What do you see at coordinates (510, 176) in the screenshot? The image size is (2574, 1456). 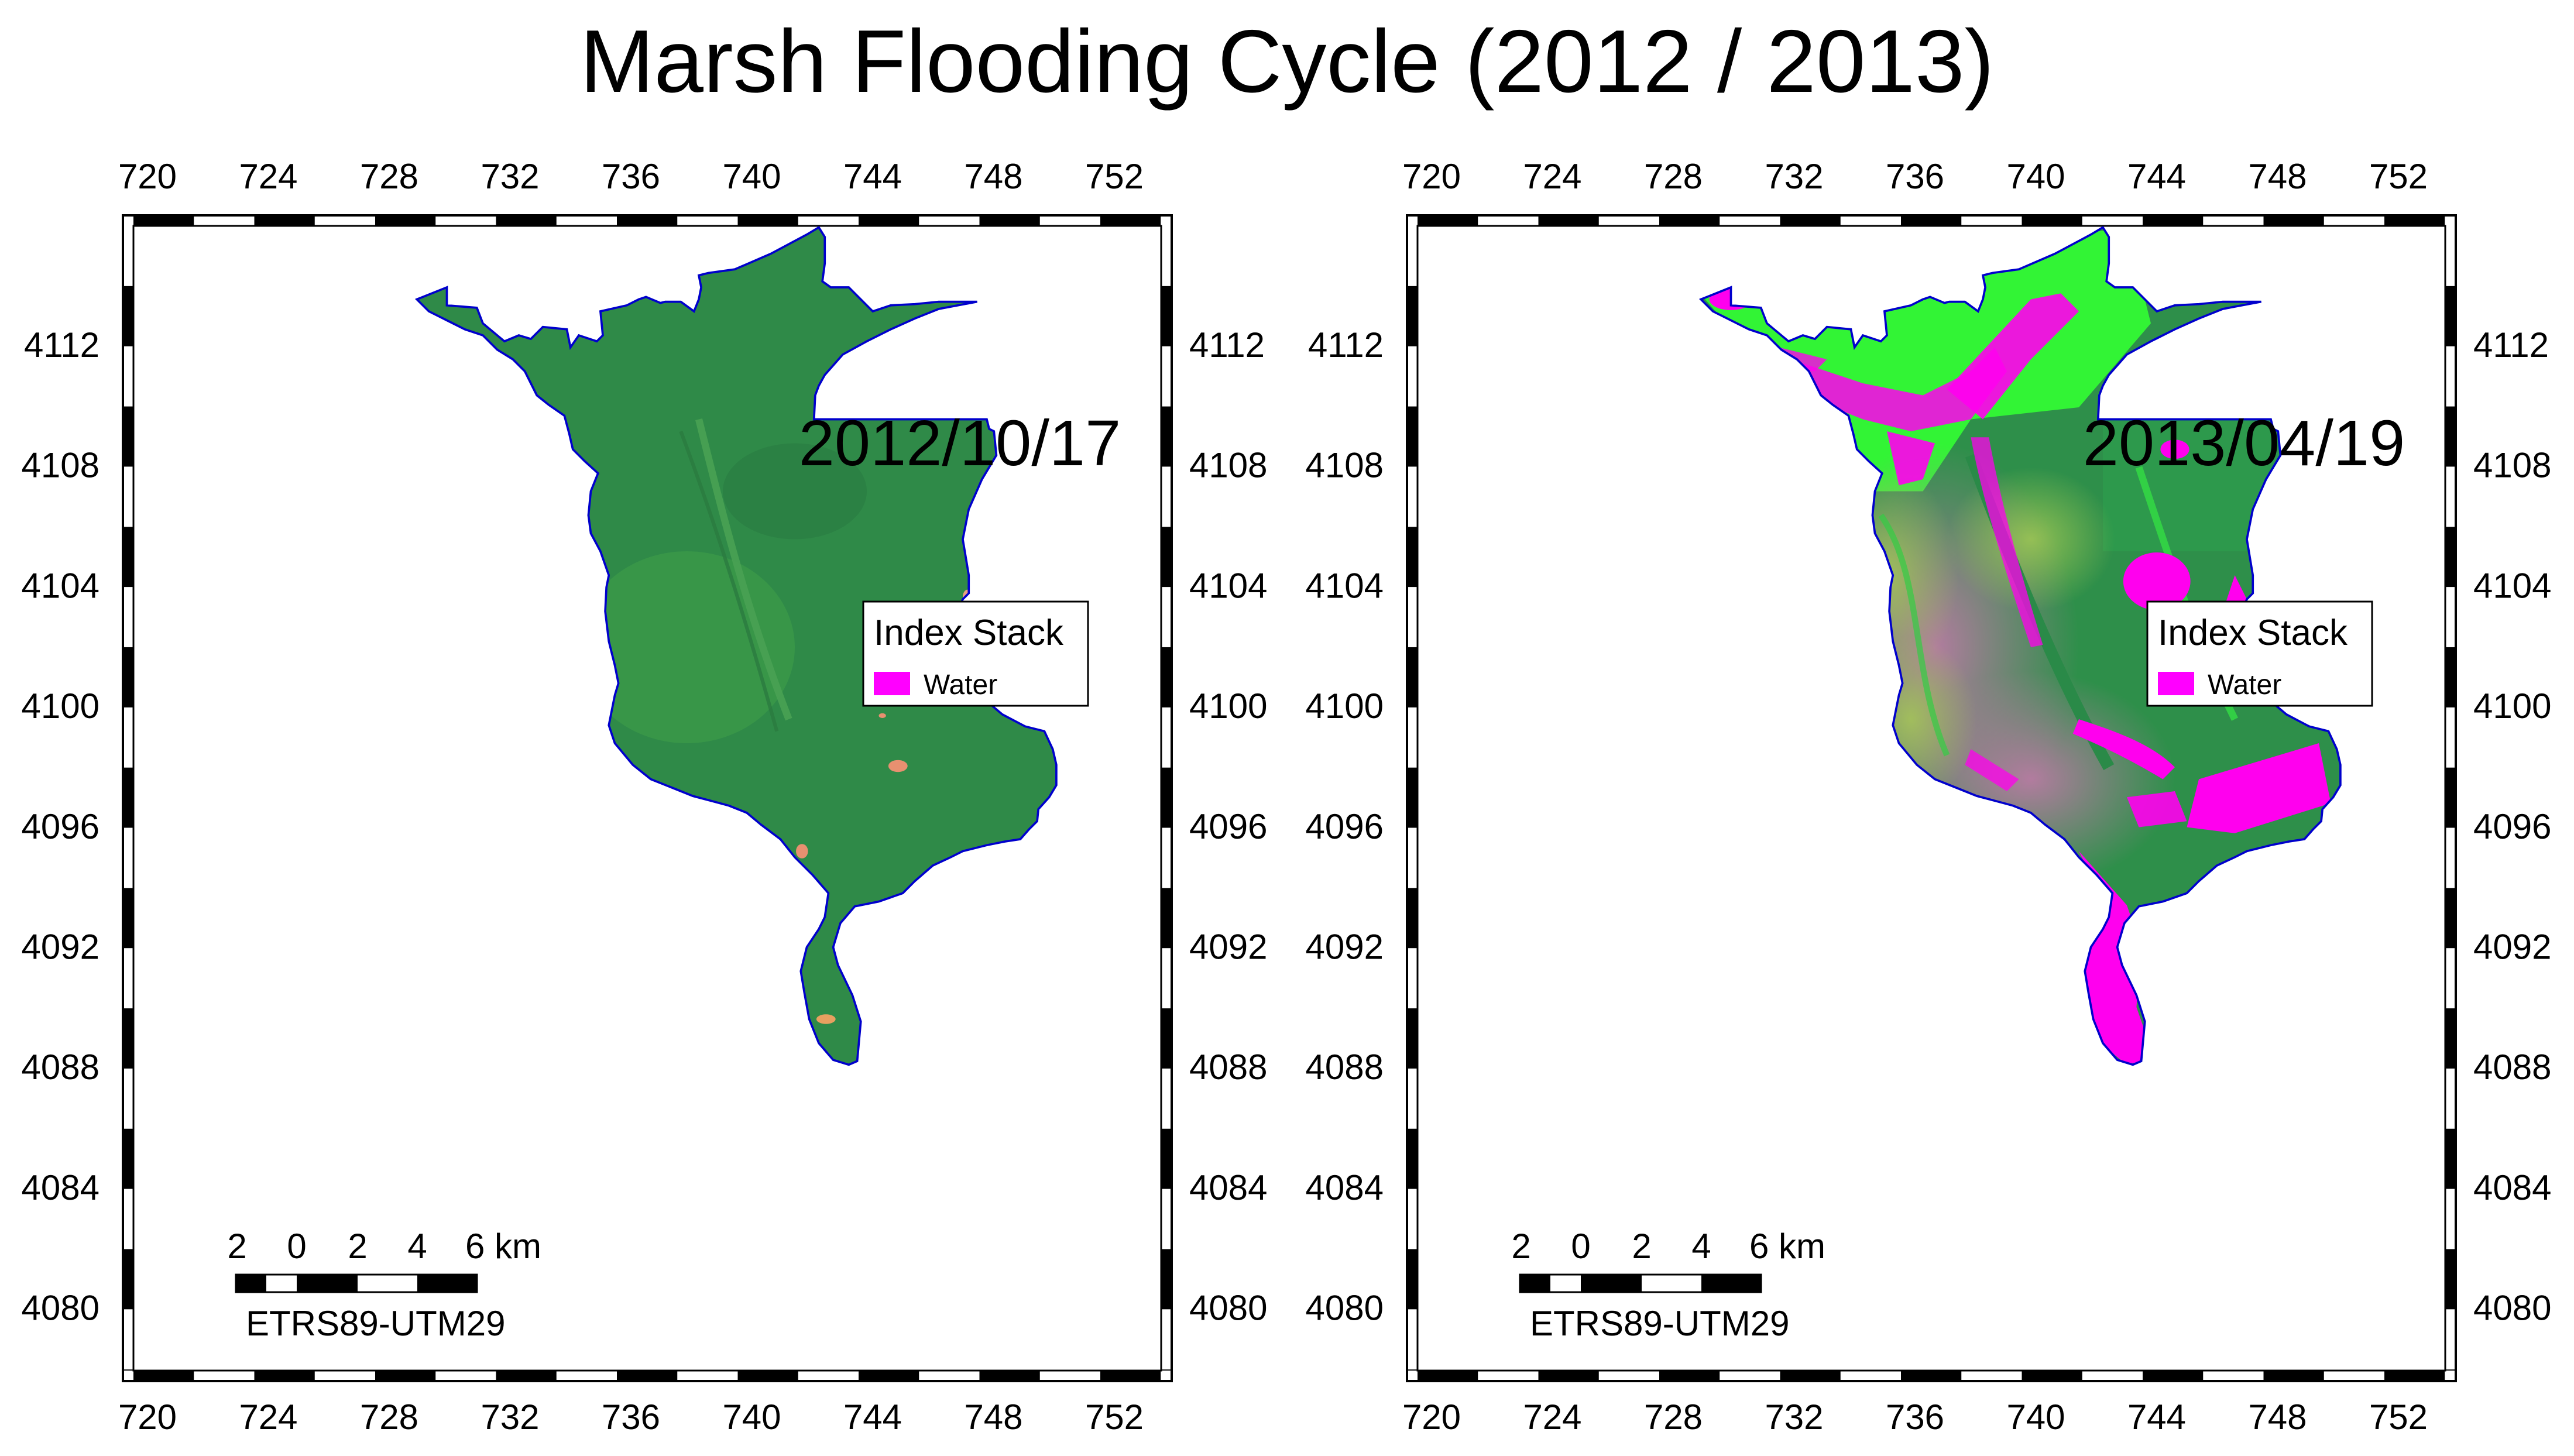 I see `x-tick-label-top: 732` at bounding box center [510, 176].